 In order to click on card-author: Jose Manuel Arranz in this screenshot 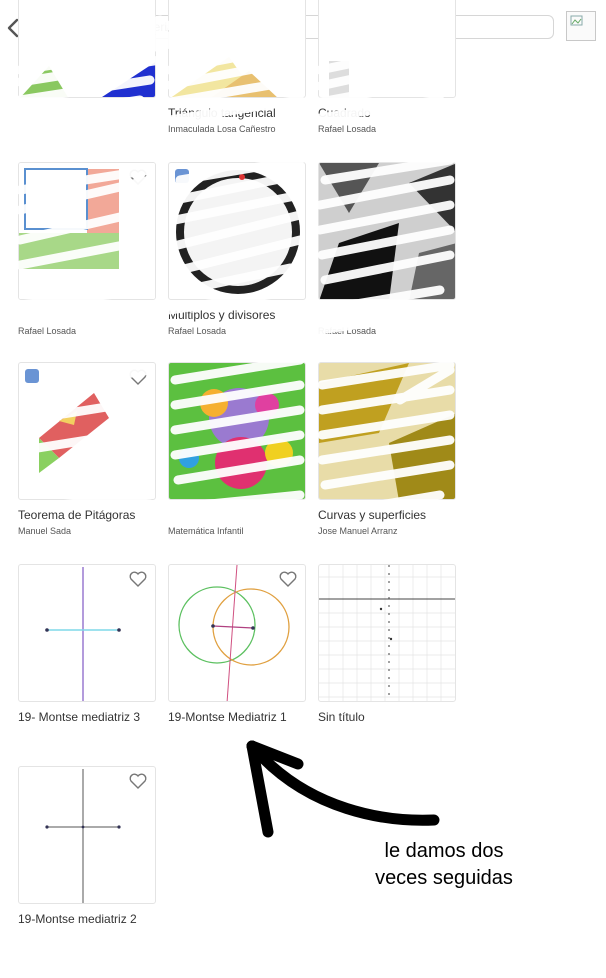, I will do `click(358, 531)`.